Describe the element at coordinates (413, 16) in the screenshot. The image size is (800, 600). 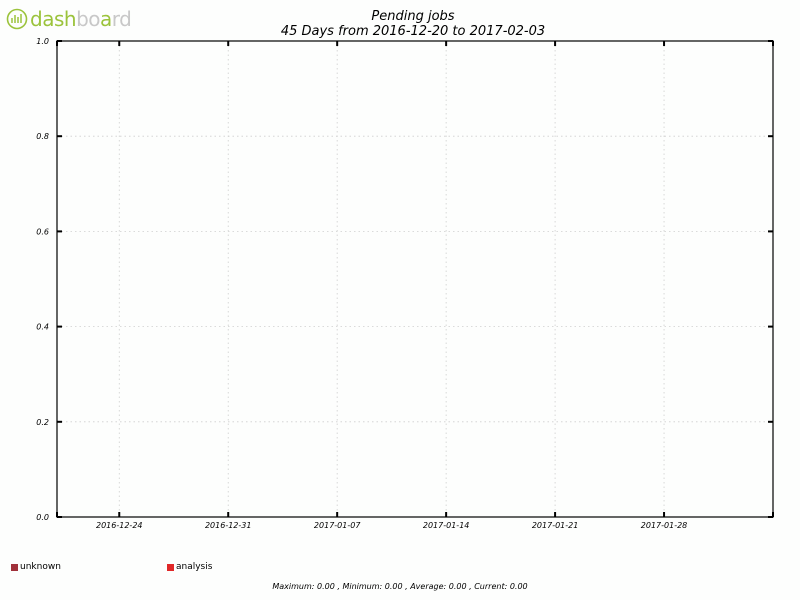
I see `chart-title: Pending jobs` at that location.